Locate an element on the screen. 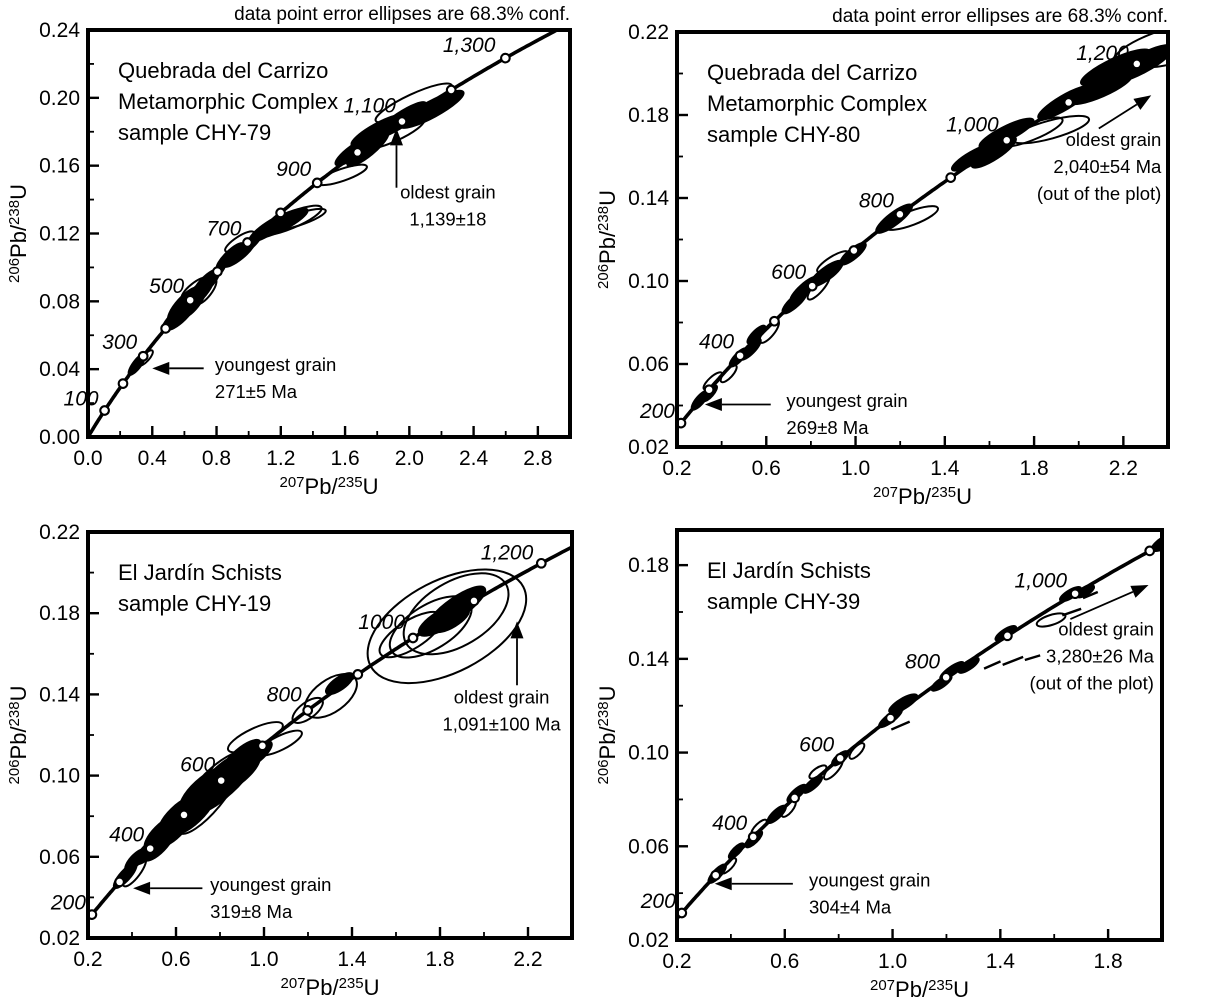 Image resolution: width=1209 pixels, height=1004 pixels. oldest-grain-label-line: (out of the plot) is located at coordinates (1099, 193).